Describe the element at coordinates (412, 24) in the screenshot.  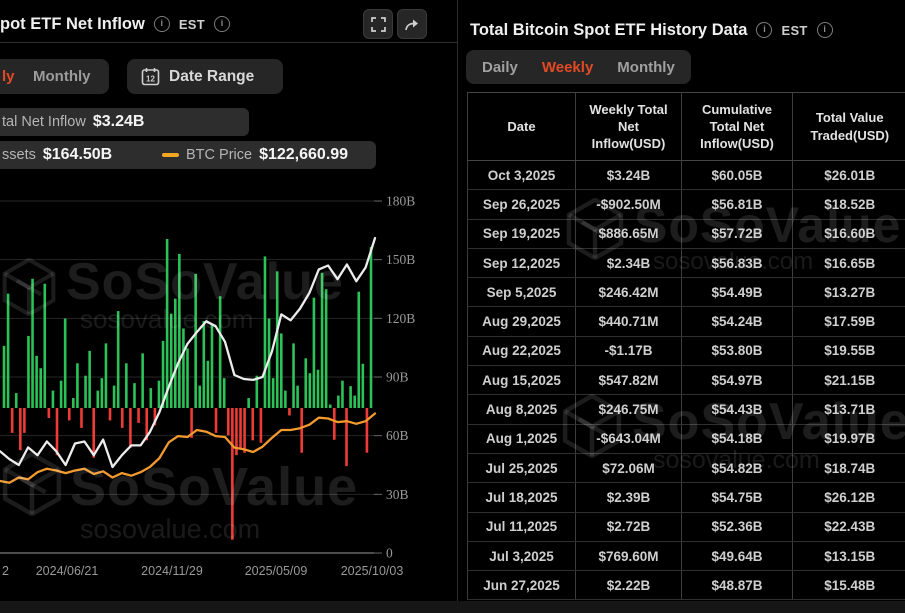
I see `share-button` at that location.